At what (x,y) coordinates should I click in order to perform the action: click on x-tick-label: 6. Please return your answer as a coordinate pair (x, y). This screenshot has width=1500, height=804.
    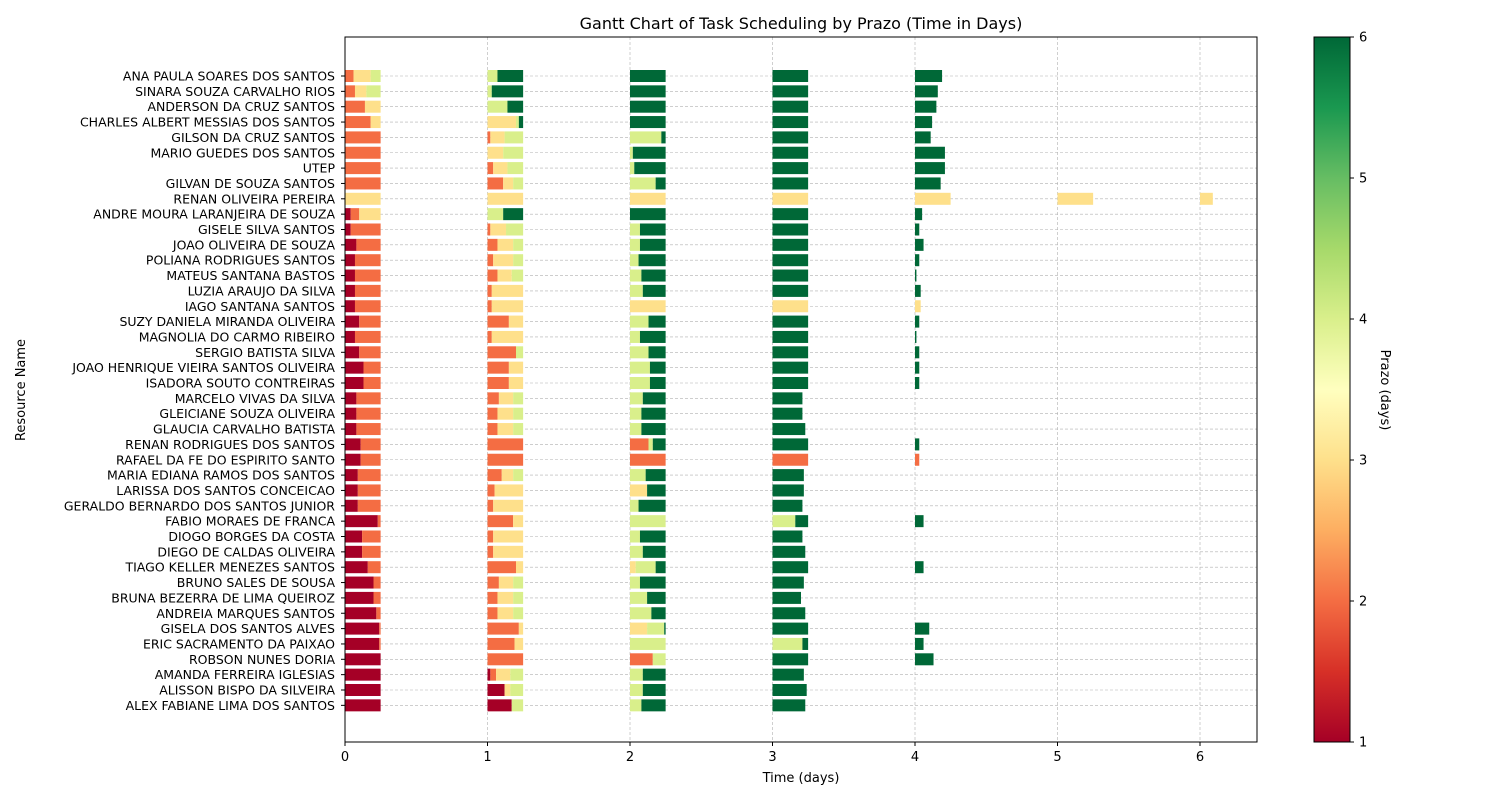
    Looking at the image, I should click on (1200, 757).